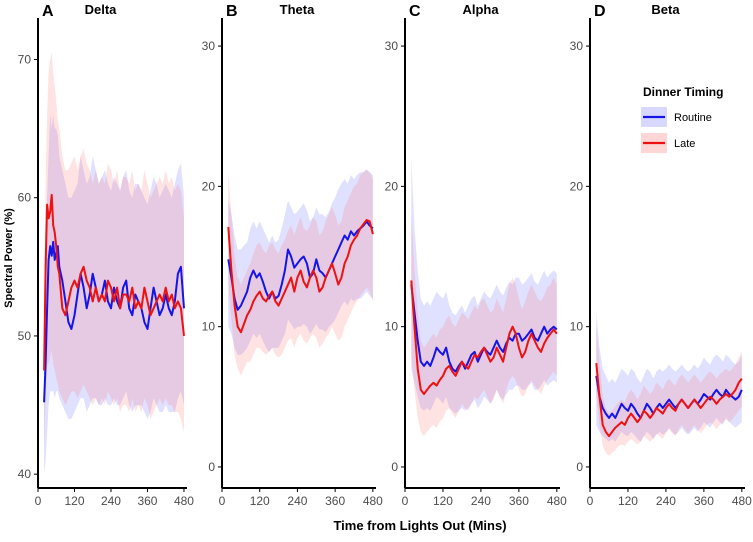 This screenshot has width=753, height=542. I want to click on y-tick-label: 70, so click(25, 59).